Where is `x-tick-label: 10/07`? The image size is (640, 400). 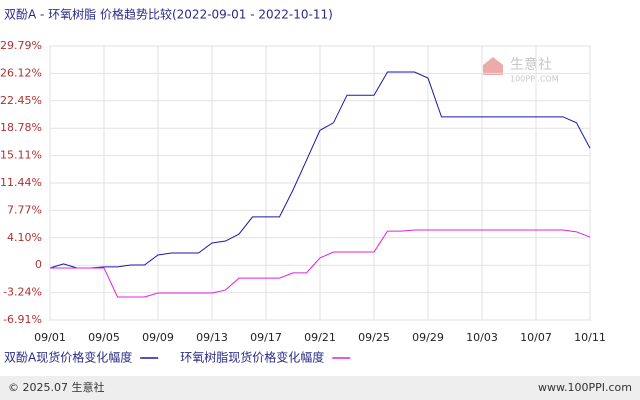
x-tick-label: 10/07 is located at coordinates (536, 337).